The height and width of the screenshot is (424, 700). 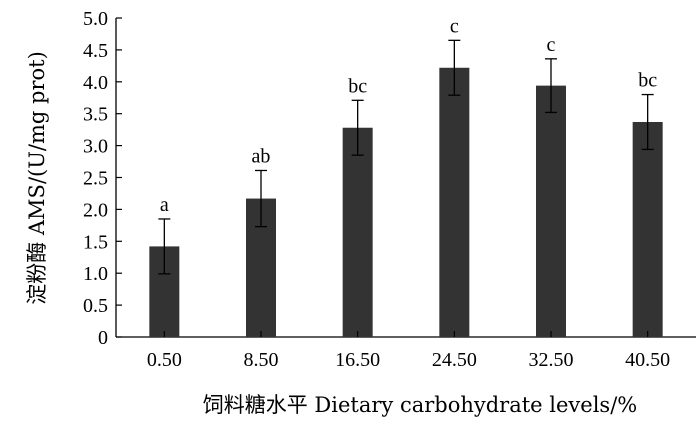 I want to click on y-tick-label: 0.5, so click(x=95, y=306).